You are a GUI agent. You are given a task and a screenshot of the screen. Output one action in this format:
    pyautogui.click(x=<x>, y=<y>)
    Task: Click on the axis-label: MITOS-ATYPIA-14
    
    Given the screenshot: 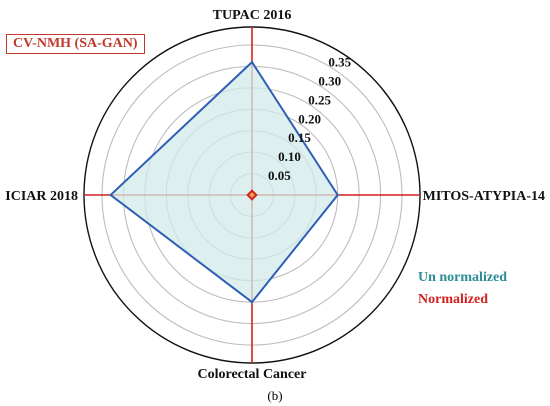 What is the action you would take?
    pyautogui.click(x=484, y=196)
    